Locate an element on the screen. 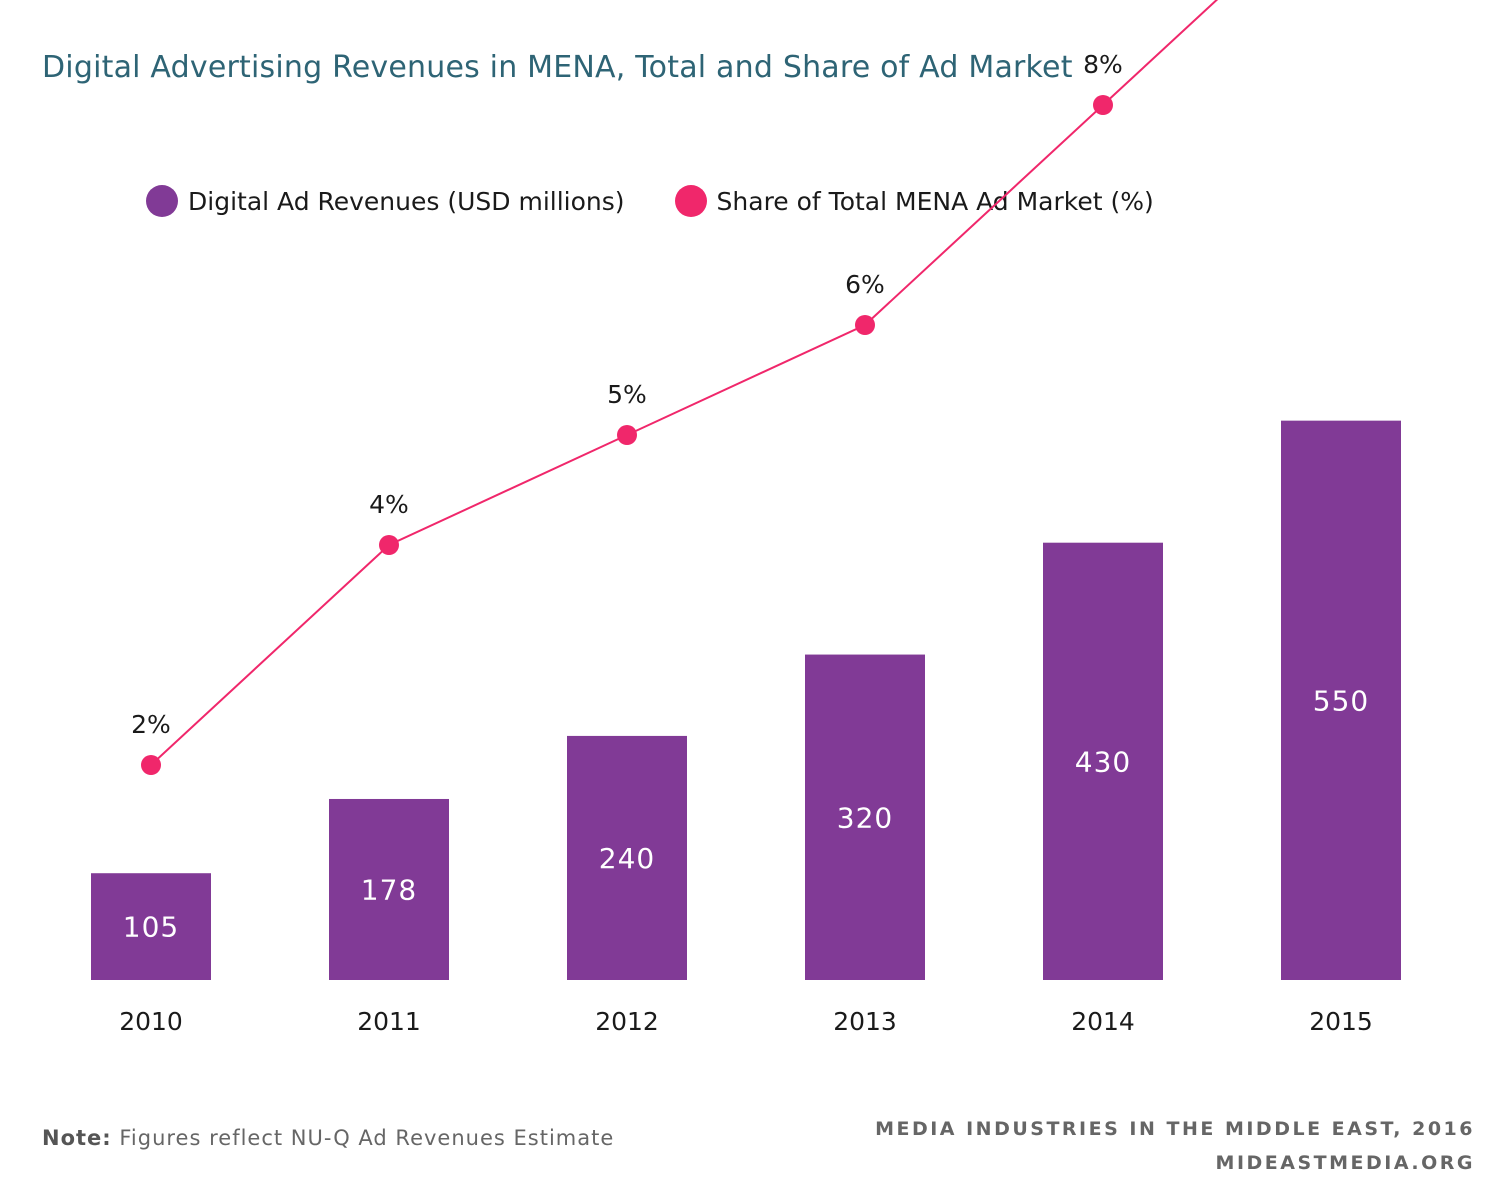 The width and height of the screenshot is (1500, 1200). x-tick-label-2014: 2014 is located at coordinates (1103, 1021).